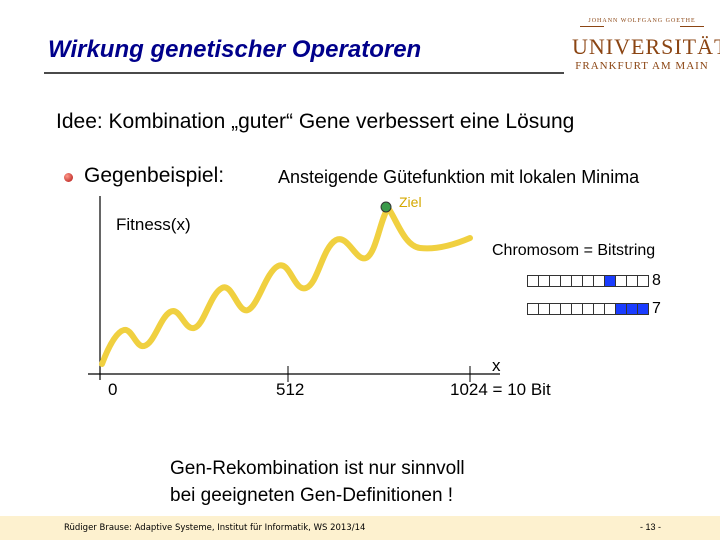  Describe the element at coordinates (68, 177) in the screenshot. I see `bullet-icon` at that location.